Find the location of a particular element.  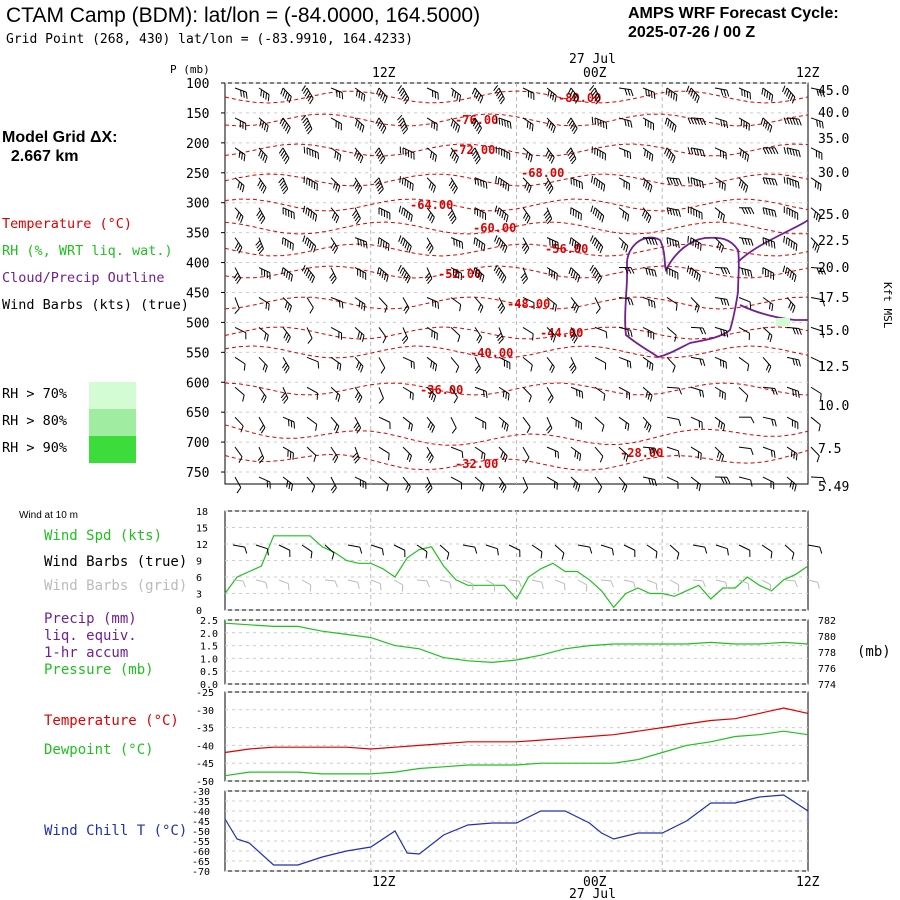

date-label: 27 Jul is located at coordinates (592, 893).